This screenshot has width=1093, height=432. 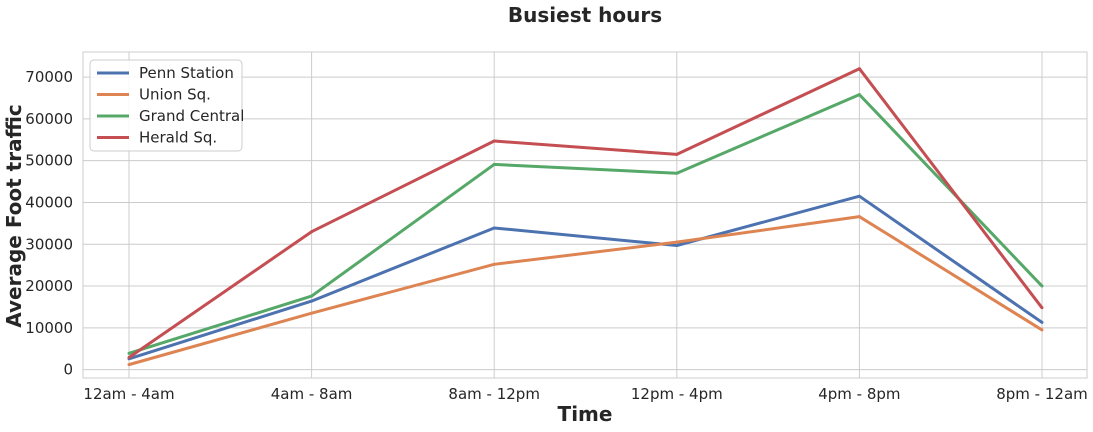 I want to click on legend-item: Grand Central, so click(x=170, y=116).